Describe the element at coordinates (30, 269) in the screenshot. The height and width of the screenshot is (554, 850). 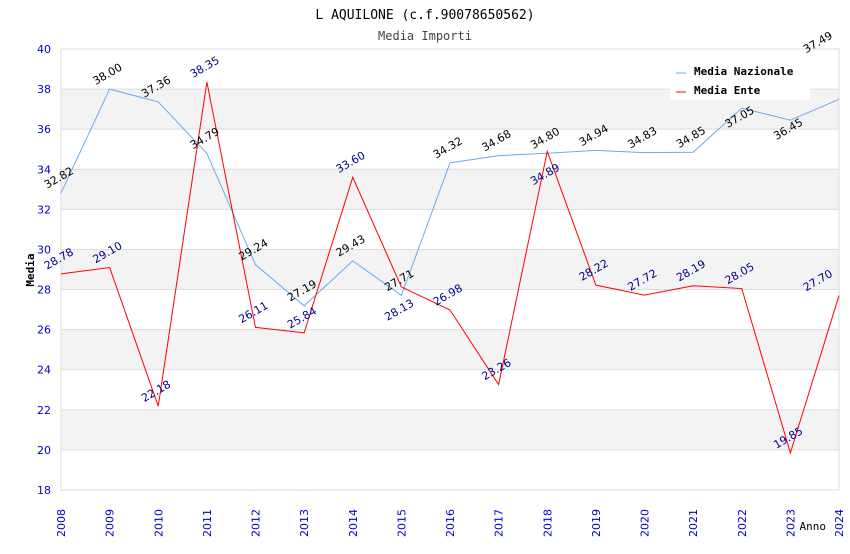
I see `y-axis-label: Media` at that location.